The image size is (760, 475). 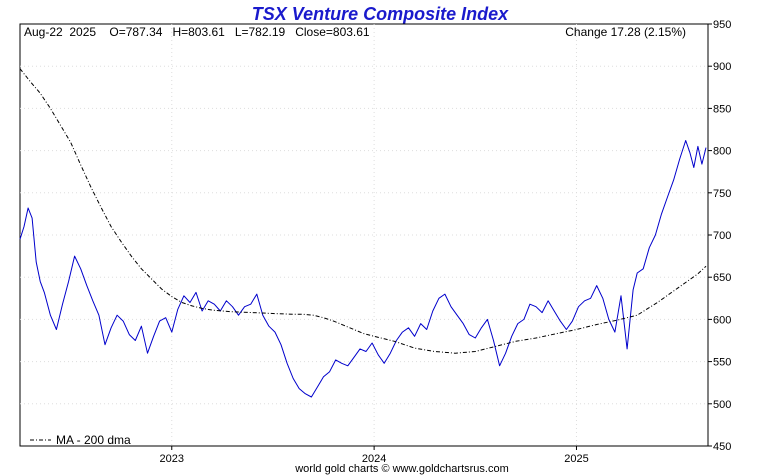 What do you see at coordinates (722, 67) in the screenshot?
I see `y-tick-label: 900` at bounding box center [722, 67].